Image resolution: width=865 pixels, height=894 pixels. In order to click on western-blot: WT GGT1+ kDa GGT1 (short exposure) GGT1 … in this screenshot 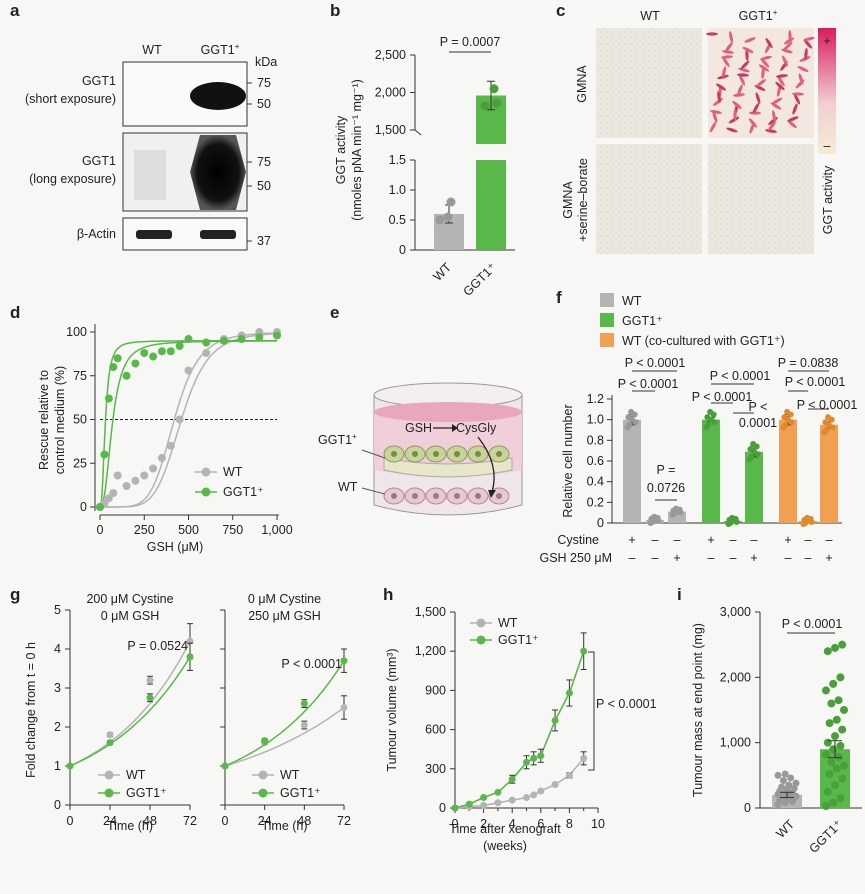, I will do `click(151, 146)`.